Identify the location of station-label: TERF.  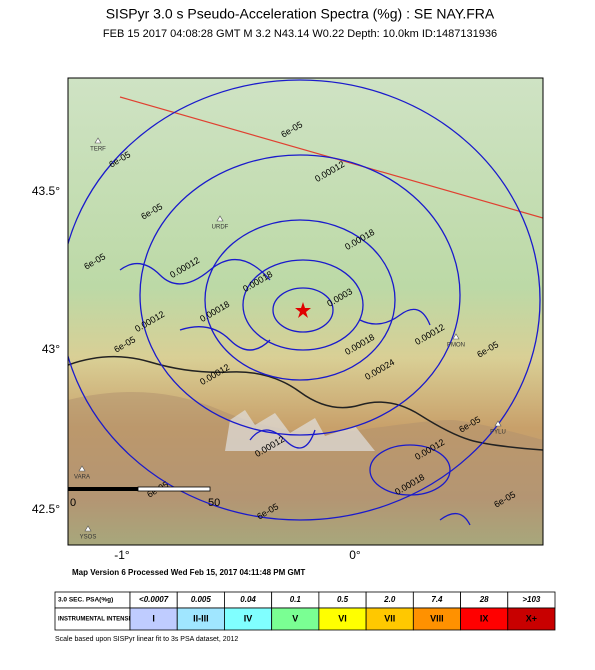
(98, 150).